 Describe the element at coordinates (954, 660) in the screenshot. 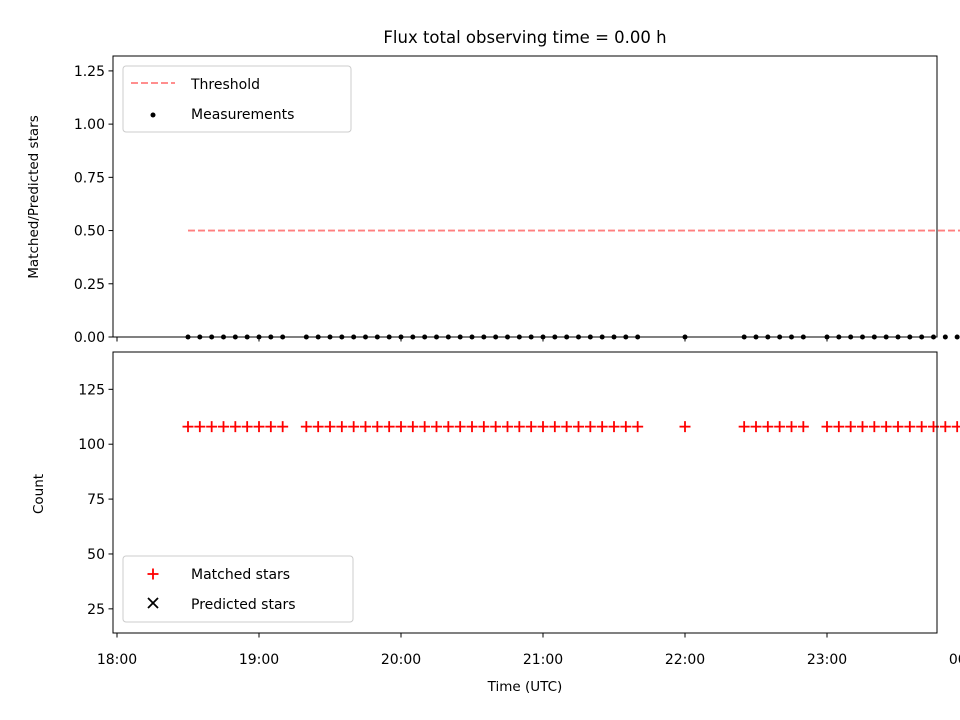

I see `count-x-tick-label: 00:00` at that location.